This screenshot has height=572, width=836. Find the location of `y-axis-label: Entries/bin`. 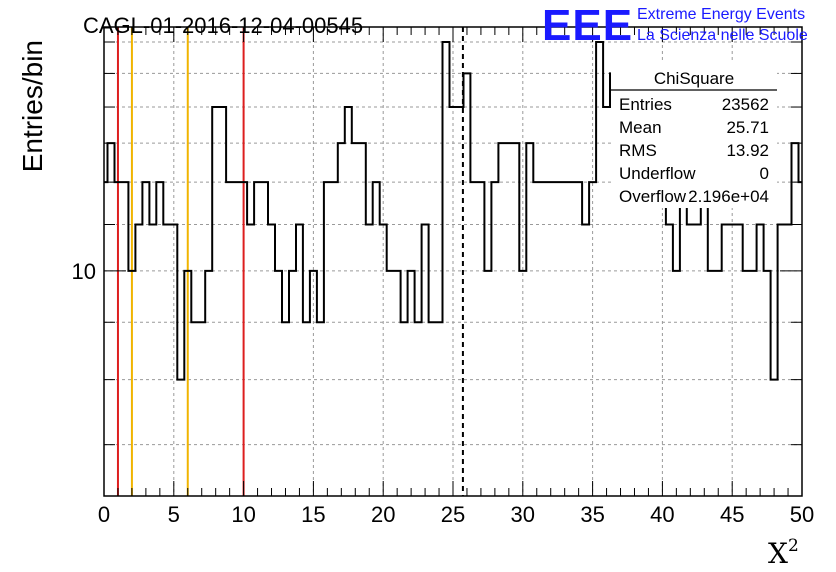

y-axis-label: Entries/bin is located at coordinates (32, 106).